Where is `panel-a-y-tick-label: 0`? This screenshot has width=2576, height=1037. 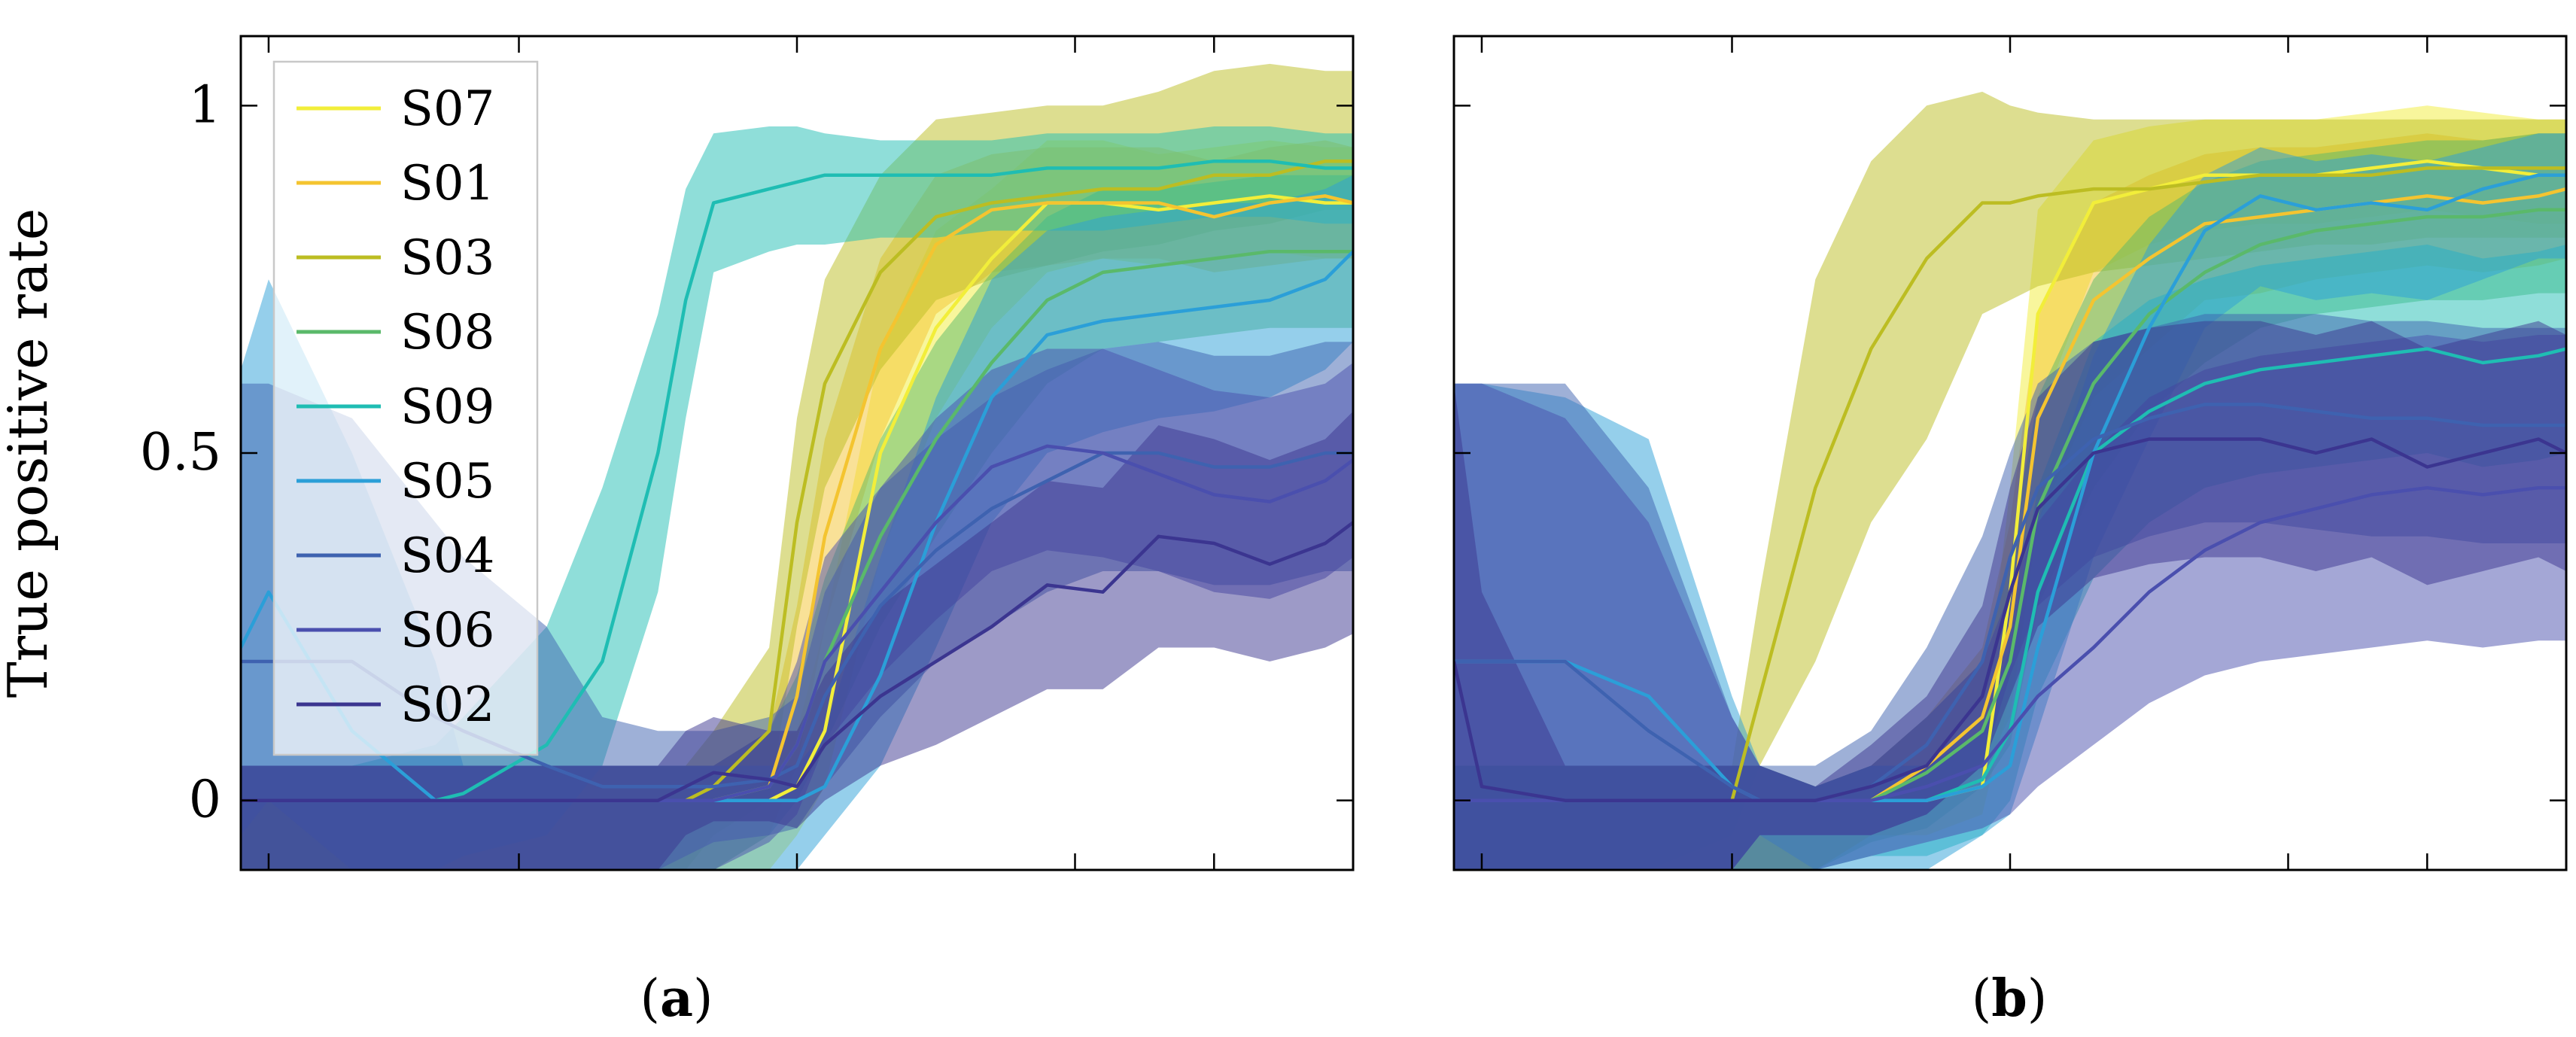
panel-a-y-tick-label: 0 is located at coordinates (205, 800).